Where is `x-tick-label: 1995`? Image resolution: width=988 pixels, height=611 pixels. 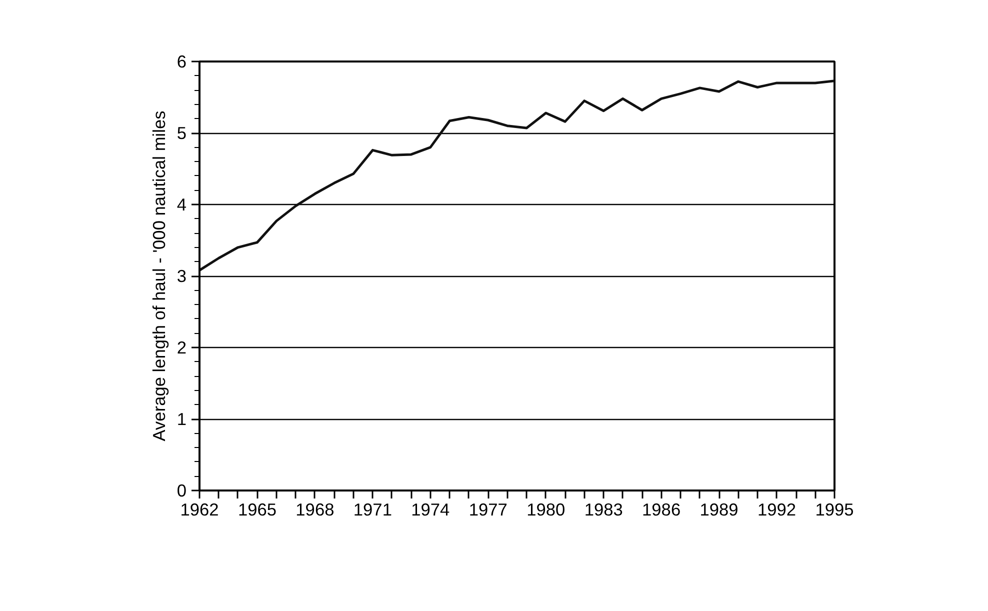 x-tick-label: 1995 is located at coordinates (834, 510).